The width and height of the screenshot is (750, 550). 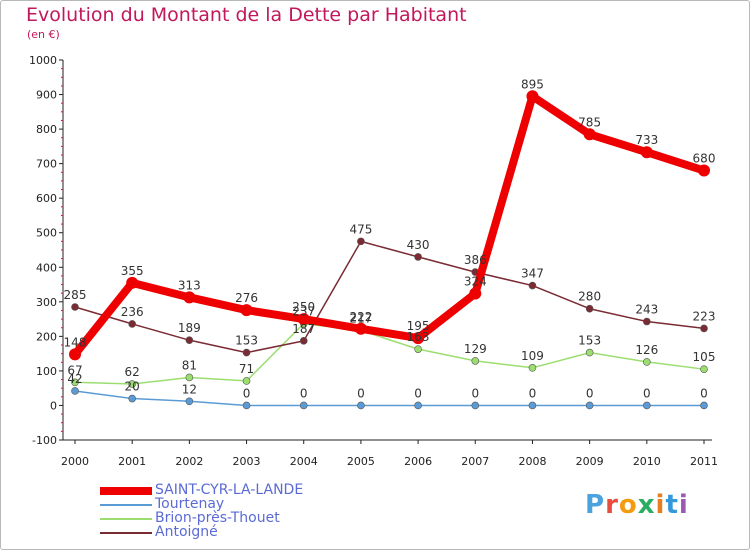 What do you see at coordinates (246, 298) in the screenshot?
I see `data-label: 276` at bounding box center [246, 298].